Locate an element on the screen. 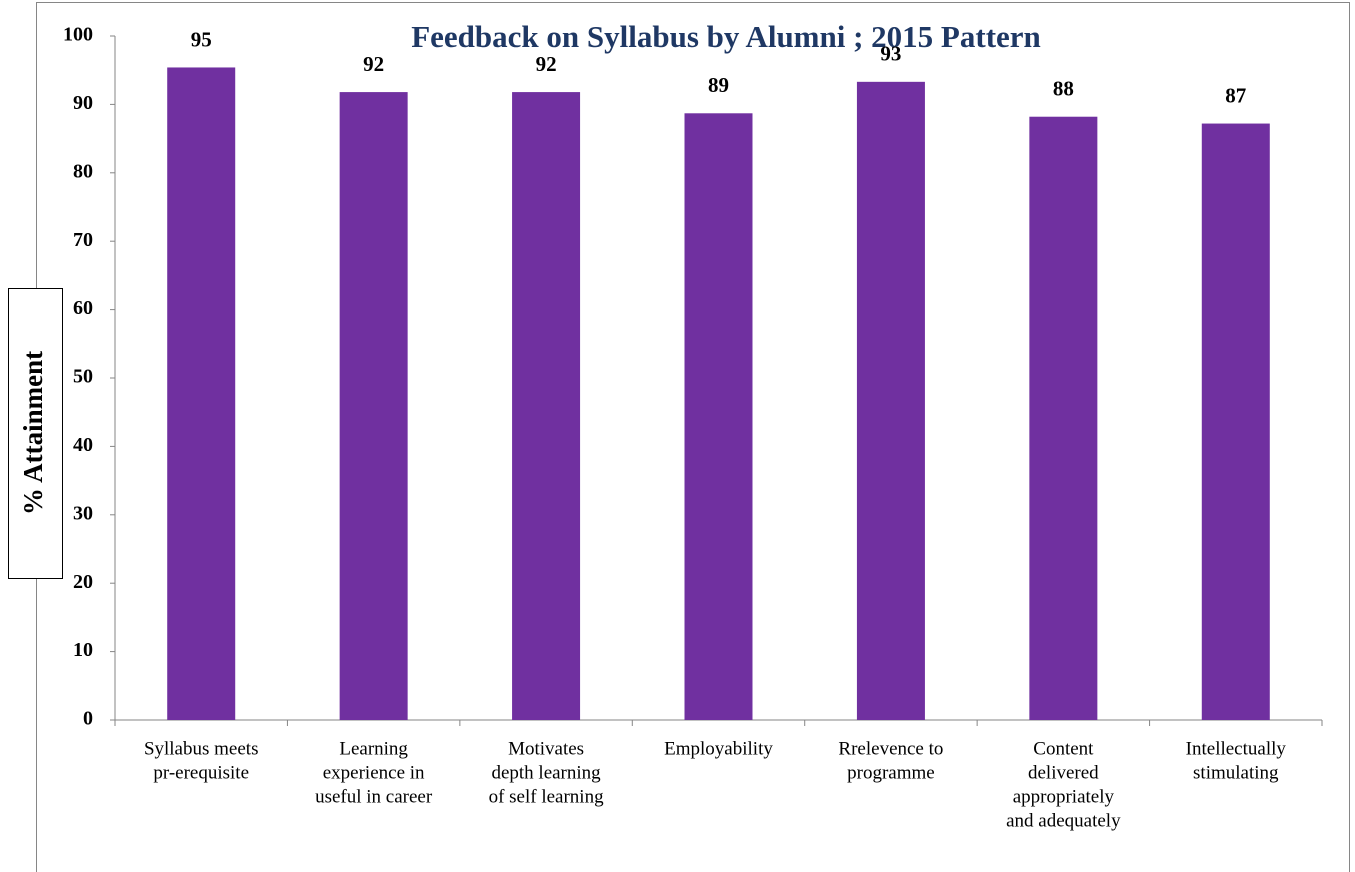 This screenshot has height=872, width=1355. x-tick-label: depth learning is located at coordinates (546, 772).